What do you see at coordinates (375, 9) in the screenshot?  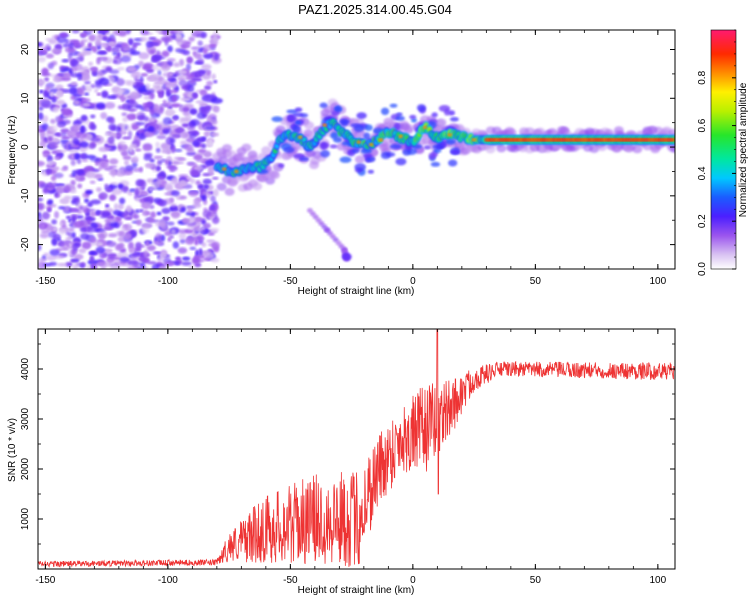 I see `figure-title: PAZ1.2025.314.00.45.G04` at bounding box center [375, 9].